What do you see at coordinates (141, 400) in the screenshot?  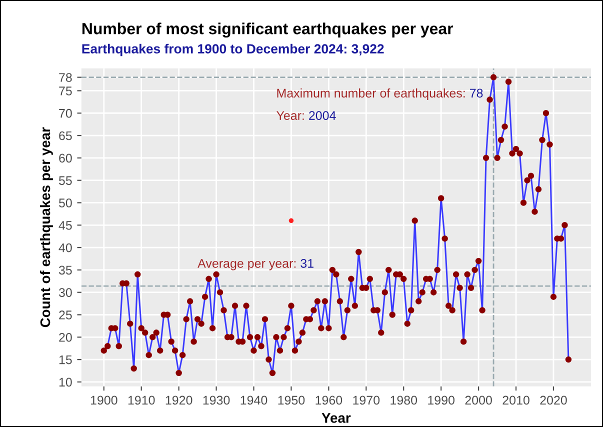 I see `x-tick-label: 1910` at bounding box center [141, 400].